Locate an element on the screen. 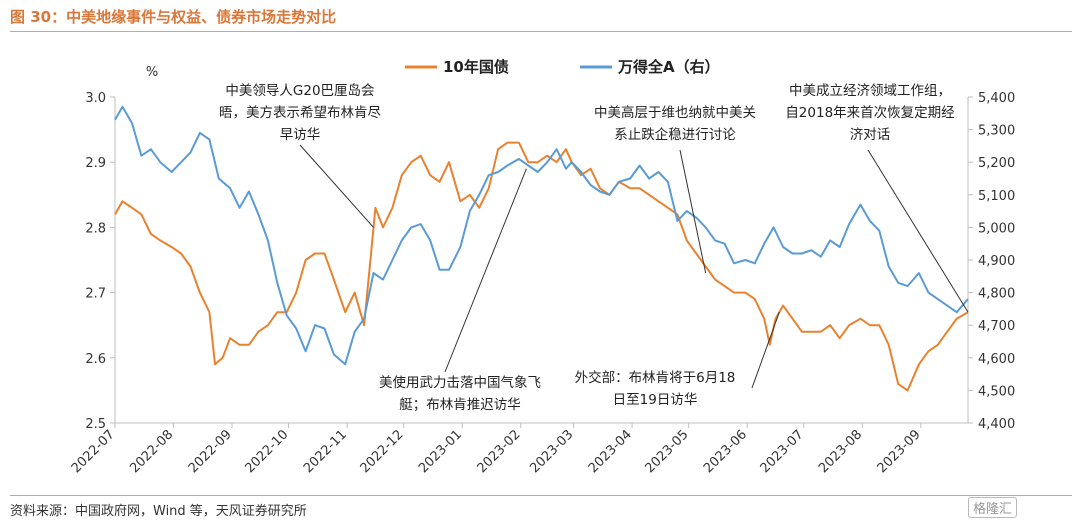  x-tick-label: 2023-02 is located at coordinates (499, 451).